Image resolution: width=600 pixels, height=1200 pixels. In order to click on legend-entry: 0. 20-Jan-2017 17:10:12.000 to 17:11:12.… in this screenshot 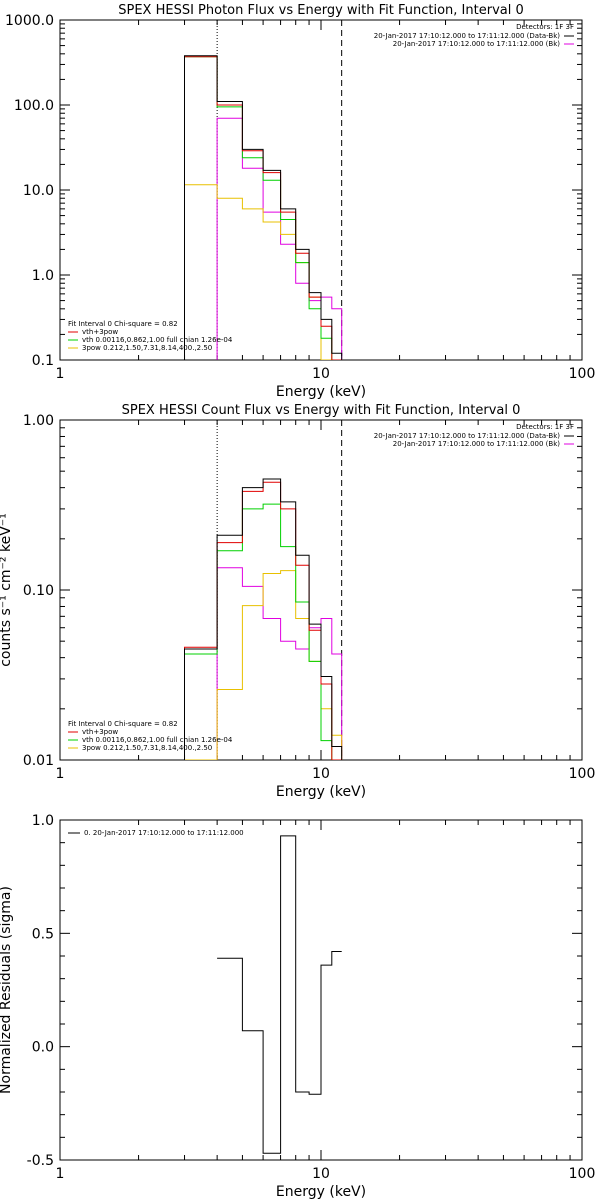, I will do `click(164, 833)`.